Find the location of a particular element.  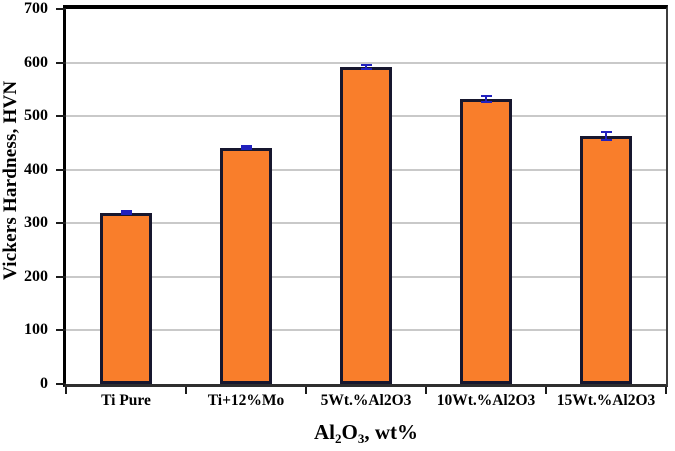

y-tick-label: 200 is located at coordinates (36, 276).